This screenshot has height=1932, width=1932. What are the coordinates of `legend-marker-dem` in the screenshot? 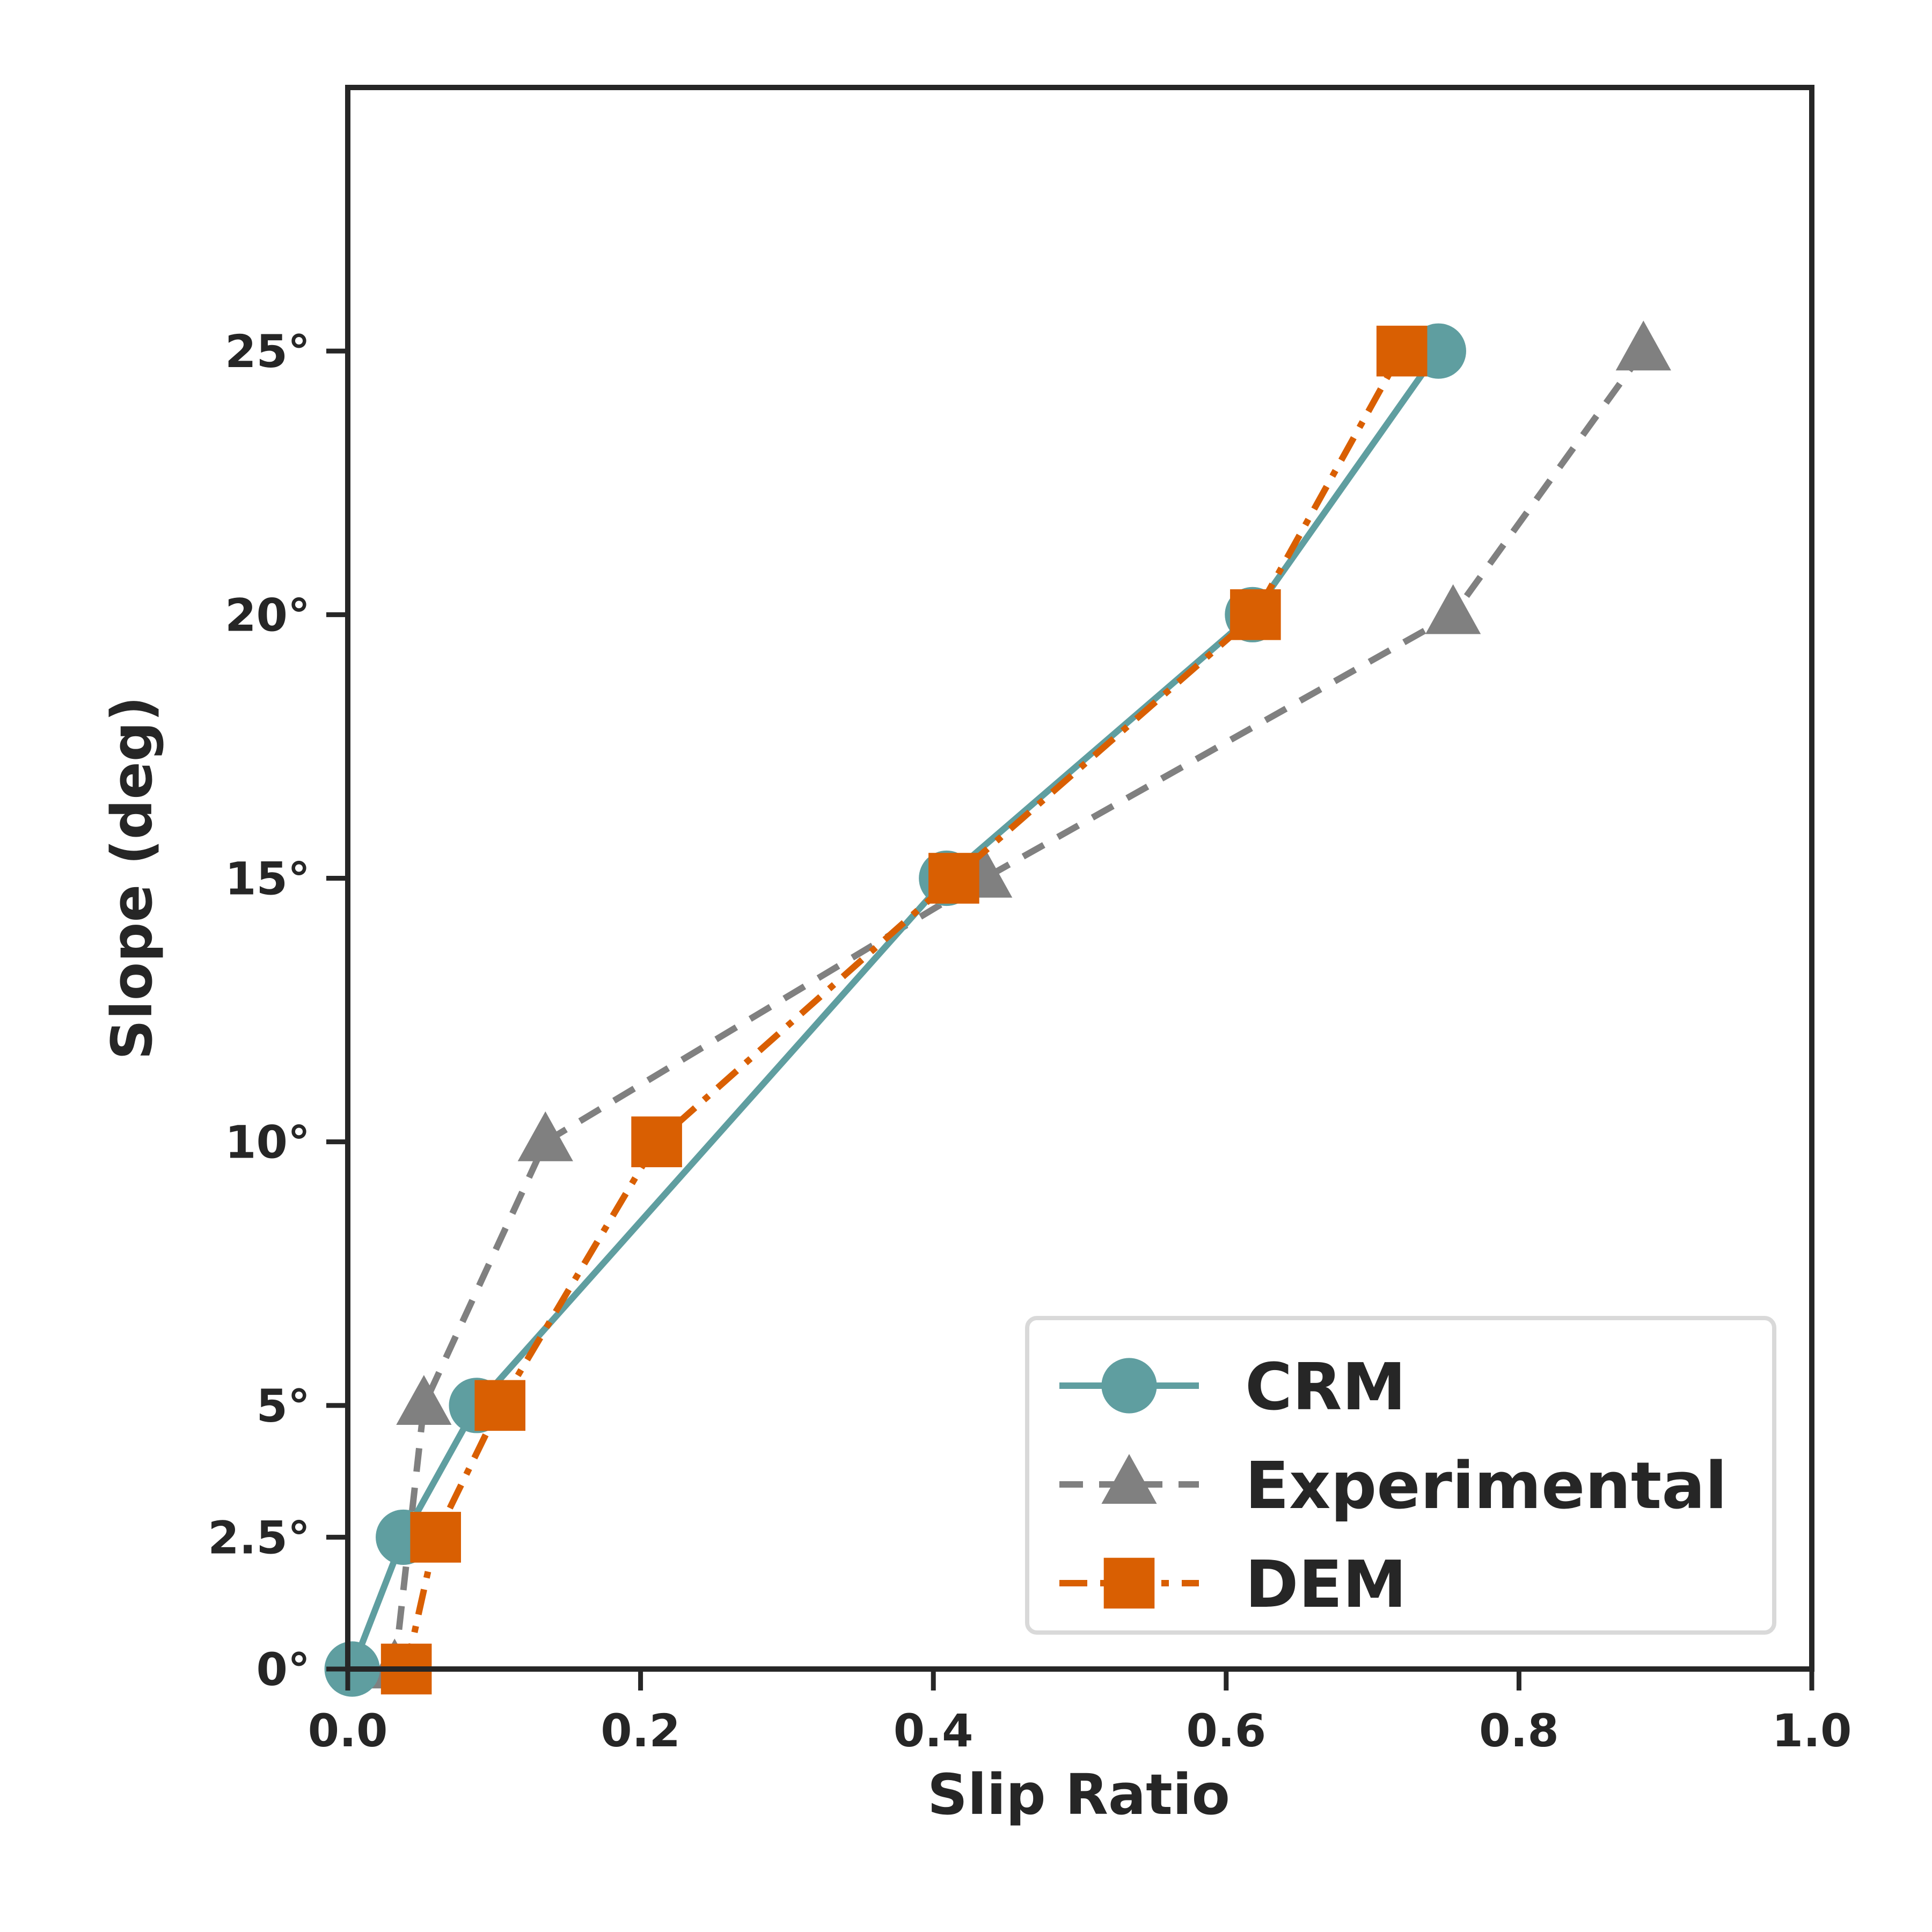 It's located at (1129, 1583).